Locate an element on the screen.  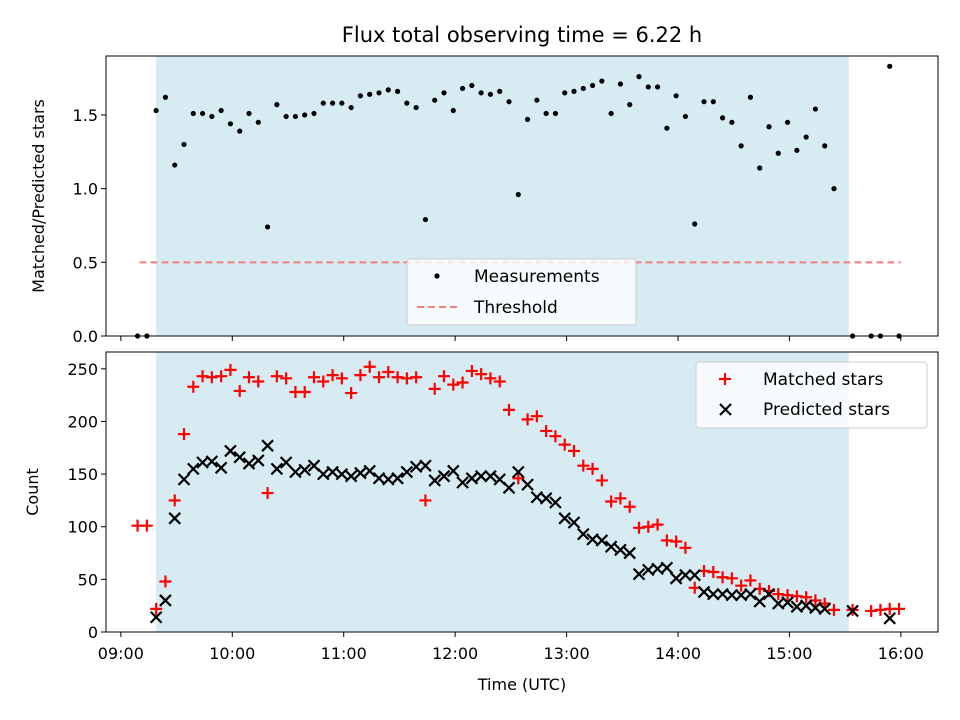
x-tick-label: 09:00 is located at coordinates (121, 653).